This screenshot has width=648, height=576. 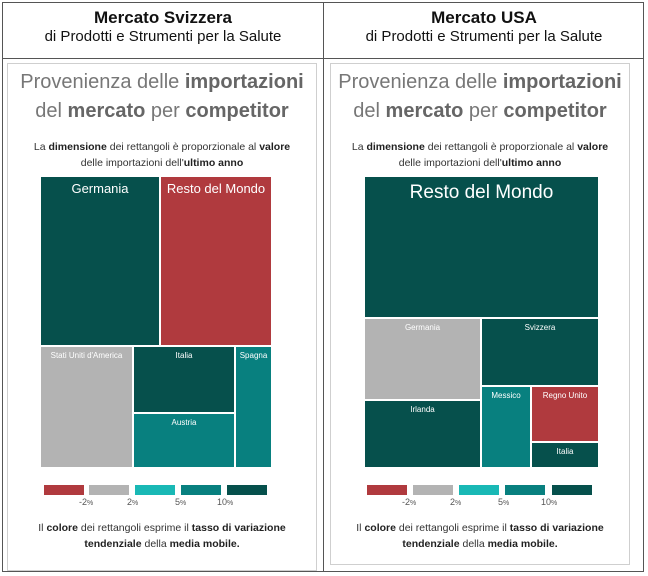 What do you see at coordinates (162, 58) in the screenshot?
I see `header-separator-left` at bounding box center [162, 58].